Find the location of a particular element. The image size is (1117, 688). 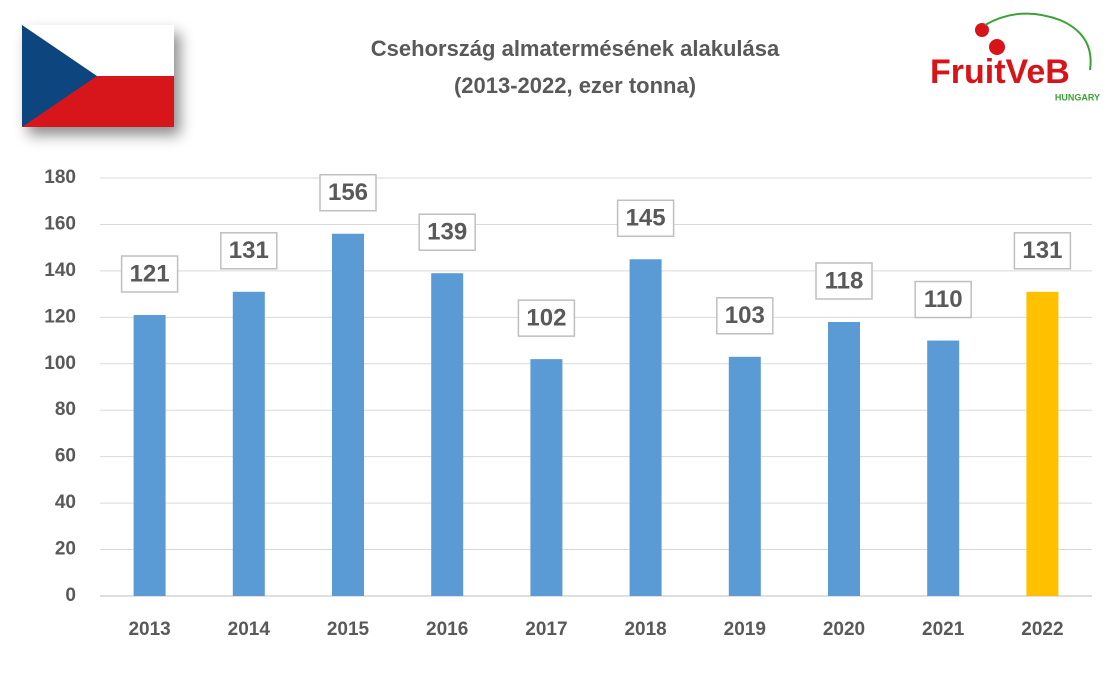

chart-title: Csehország almatermésének alakulása is located at coordinates (575, 48).